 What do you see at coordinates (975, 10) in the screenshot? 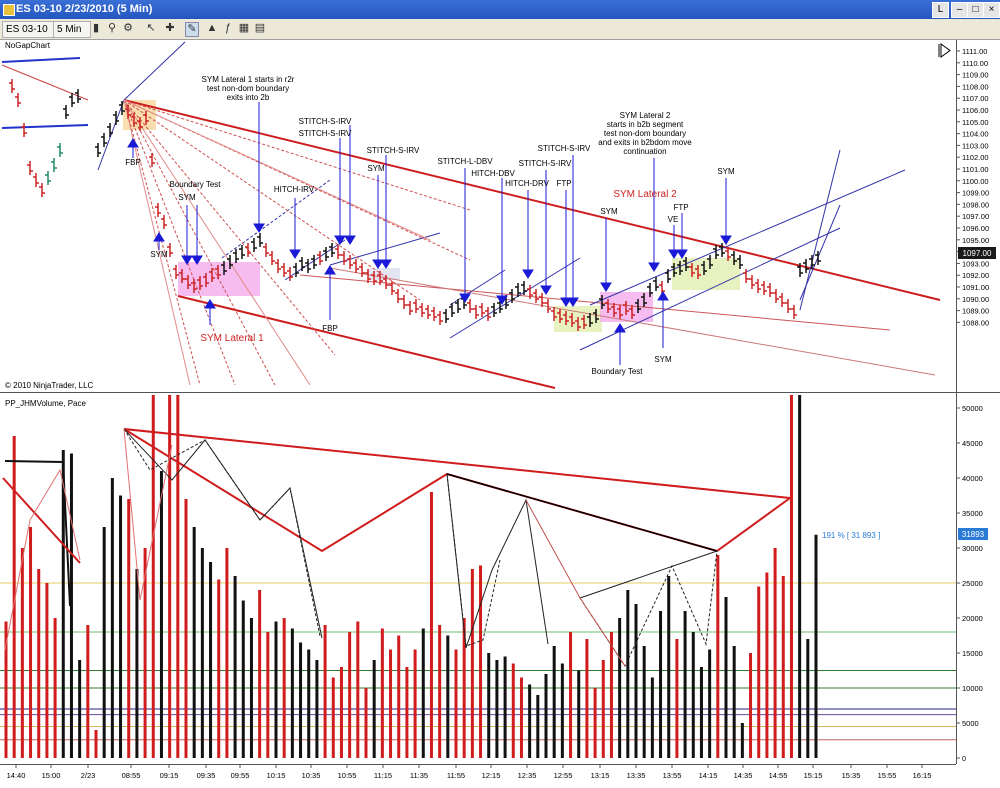
I see `maximize-button: □` at bounding box center [975, 10].